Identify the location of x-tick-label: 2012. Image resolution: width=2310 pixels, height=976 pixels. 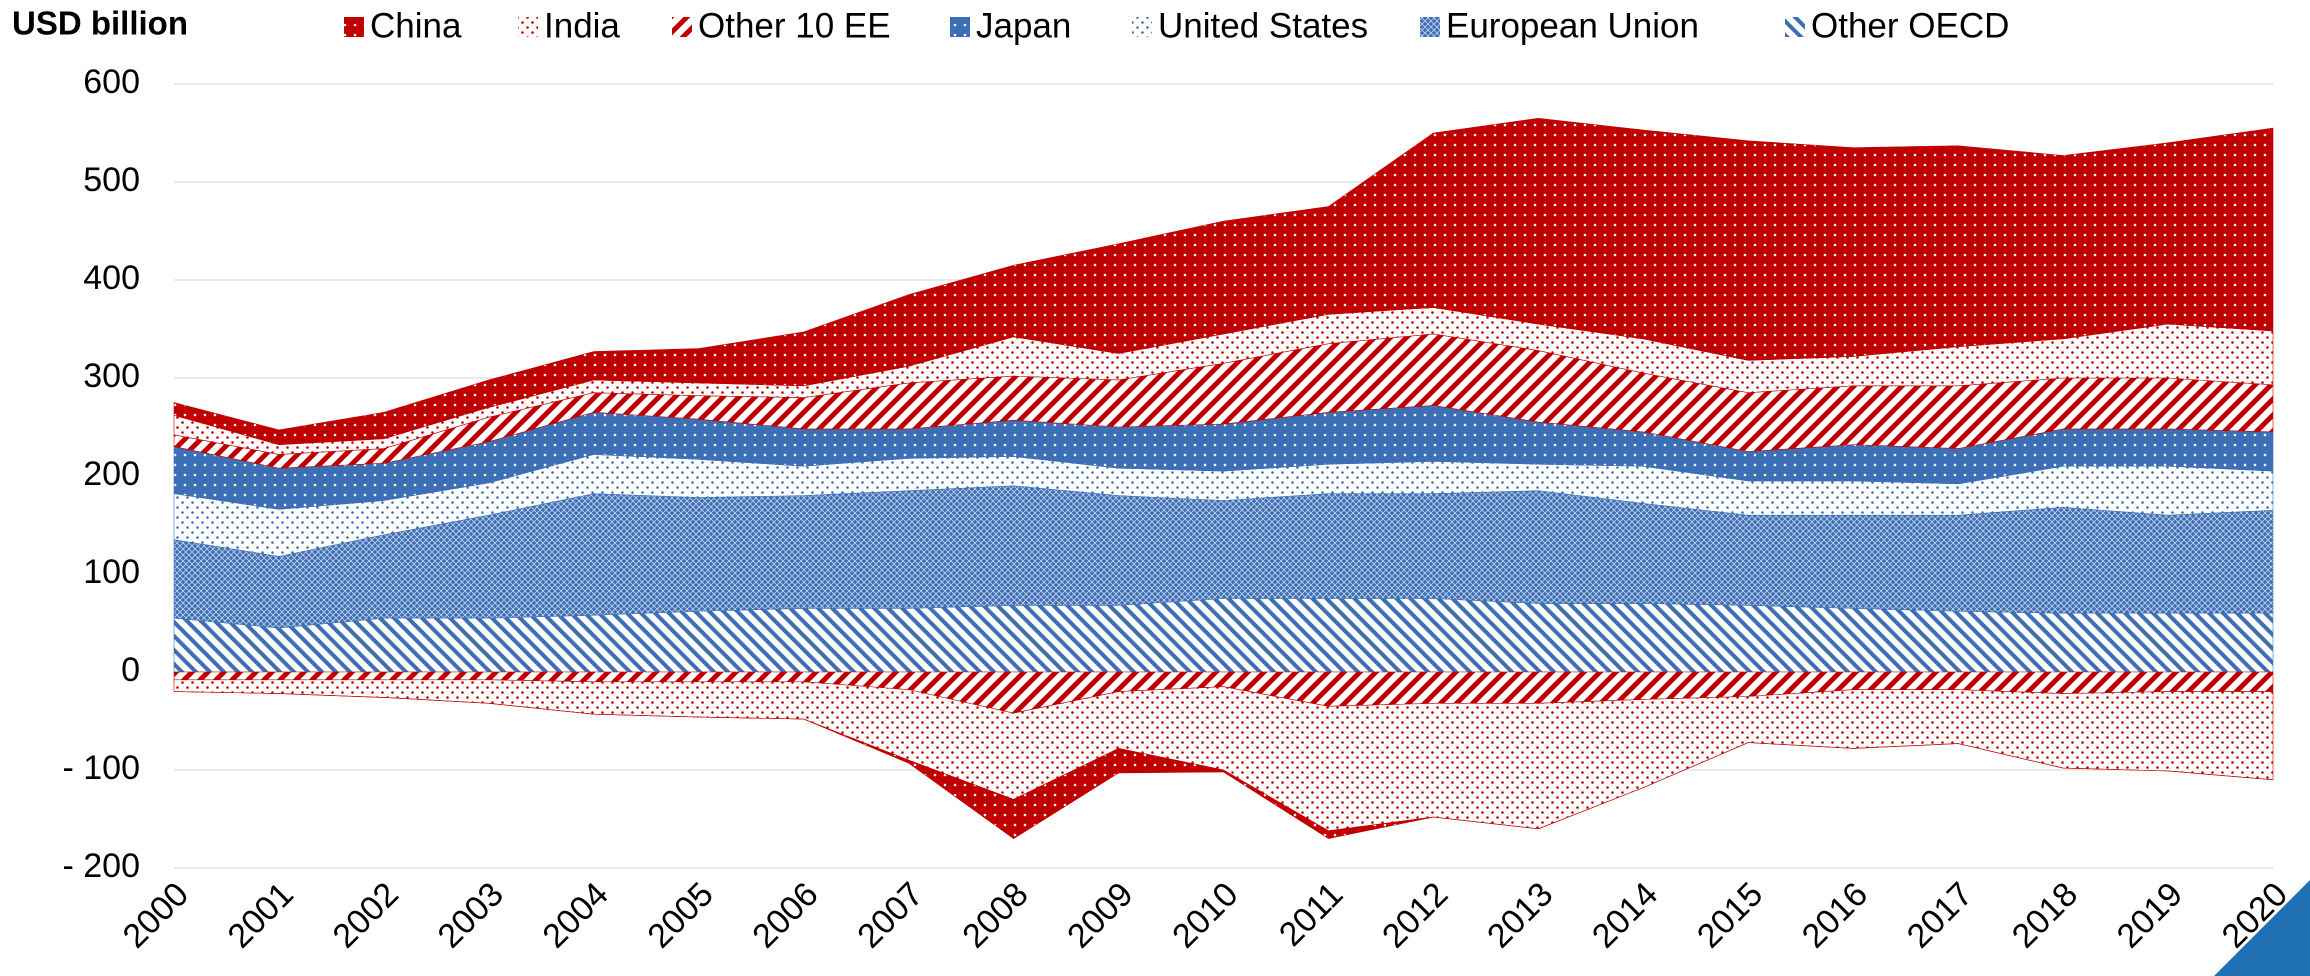
(1415, 915).